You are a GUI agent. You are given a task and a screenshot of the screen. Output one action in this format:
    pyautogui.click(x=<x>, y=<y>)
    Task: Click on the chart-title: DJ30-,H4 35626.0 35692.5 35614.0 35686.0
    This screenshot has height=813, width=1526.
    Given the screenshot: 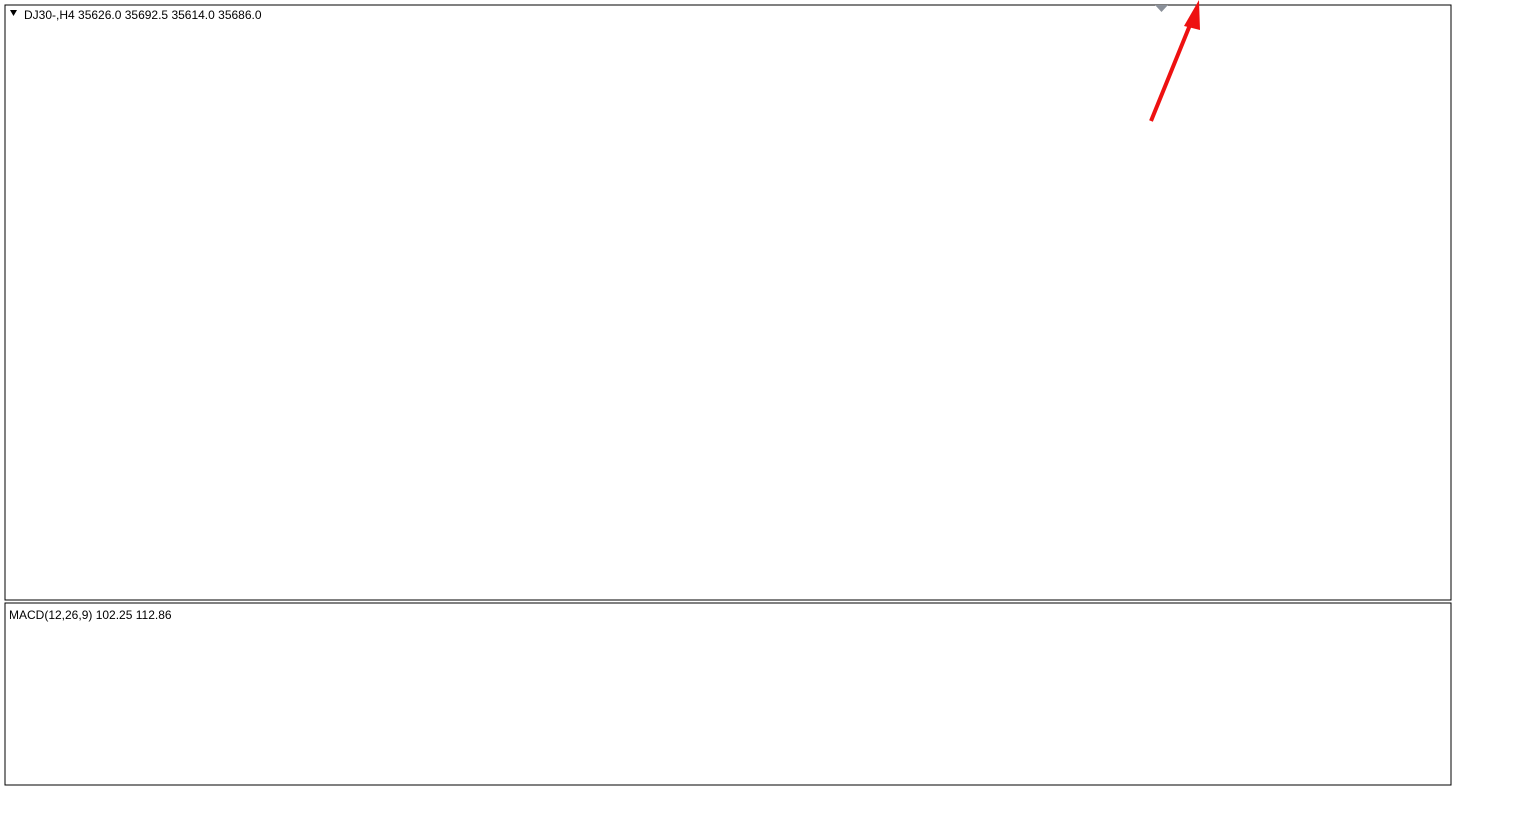 What is the action you would take?
    pyautogui.click(x=143, y=15)
    